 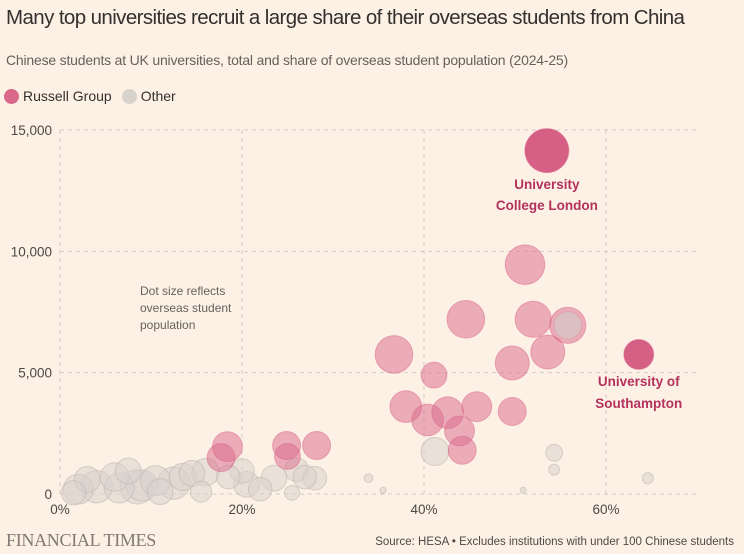 What do you see at coordinates (60, 509) in the screenshot?
I see `x-tick-label: 0%` at bounding box center [60, 509].